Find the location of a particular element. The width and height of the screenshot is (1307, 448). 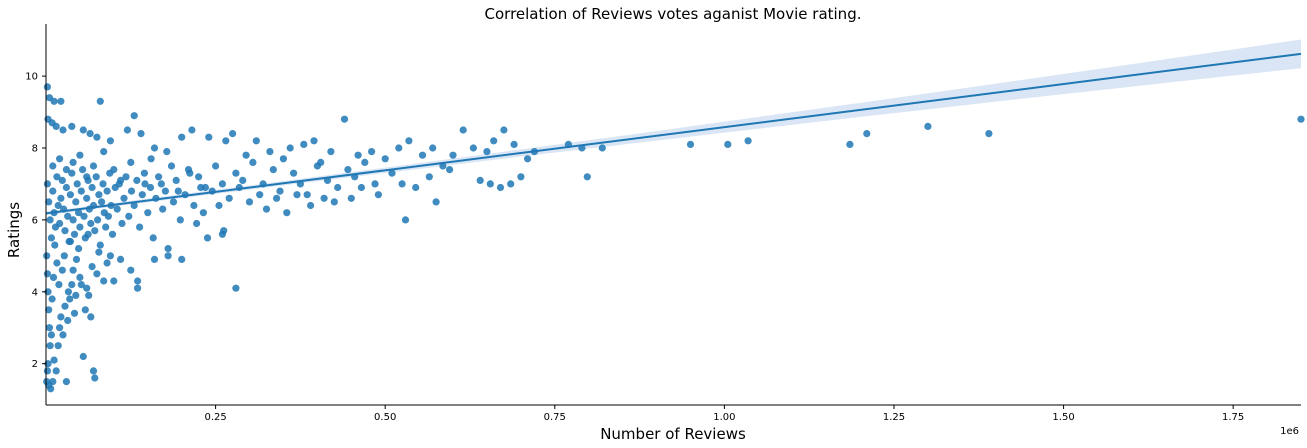

y-tick-label: 8 is located at coordinates (35, 149).